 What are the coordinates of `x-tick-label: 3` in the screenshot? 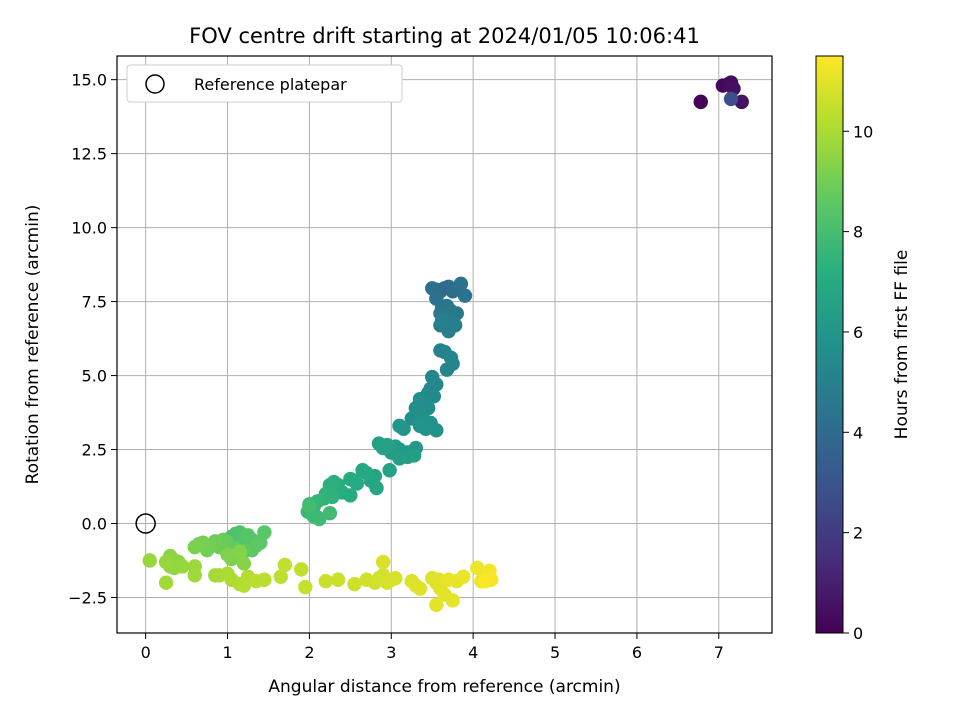 It's located at (391, 652).